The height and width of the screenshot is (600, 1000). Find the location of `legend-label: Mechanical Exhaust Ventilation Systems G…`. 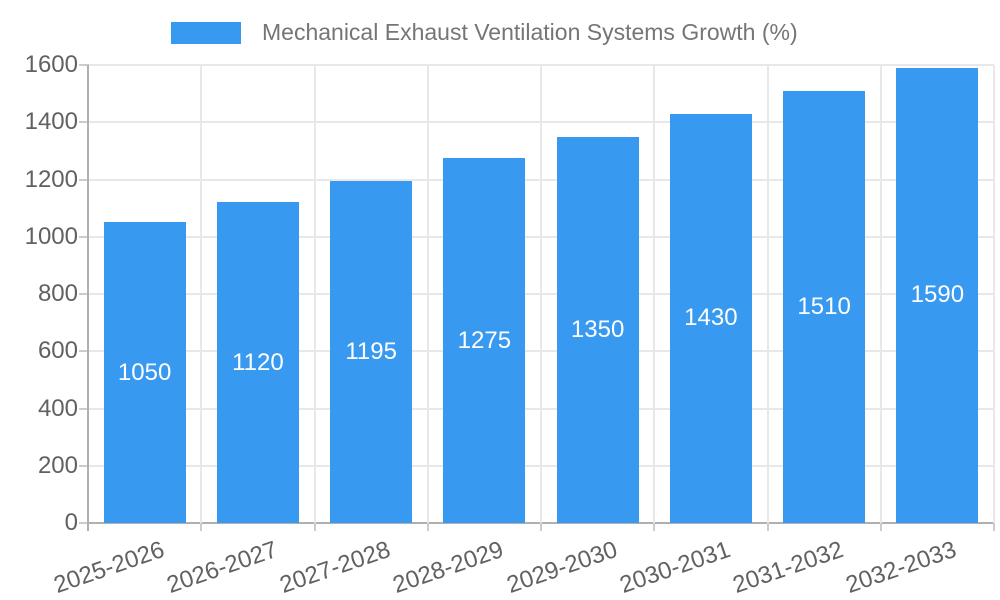

legend-label: Mechanical Exhaust Ventilation Systems G… is located at coordinates (530, 32).